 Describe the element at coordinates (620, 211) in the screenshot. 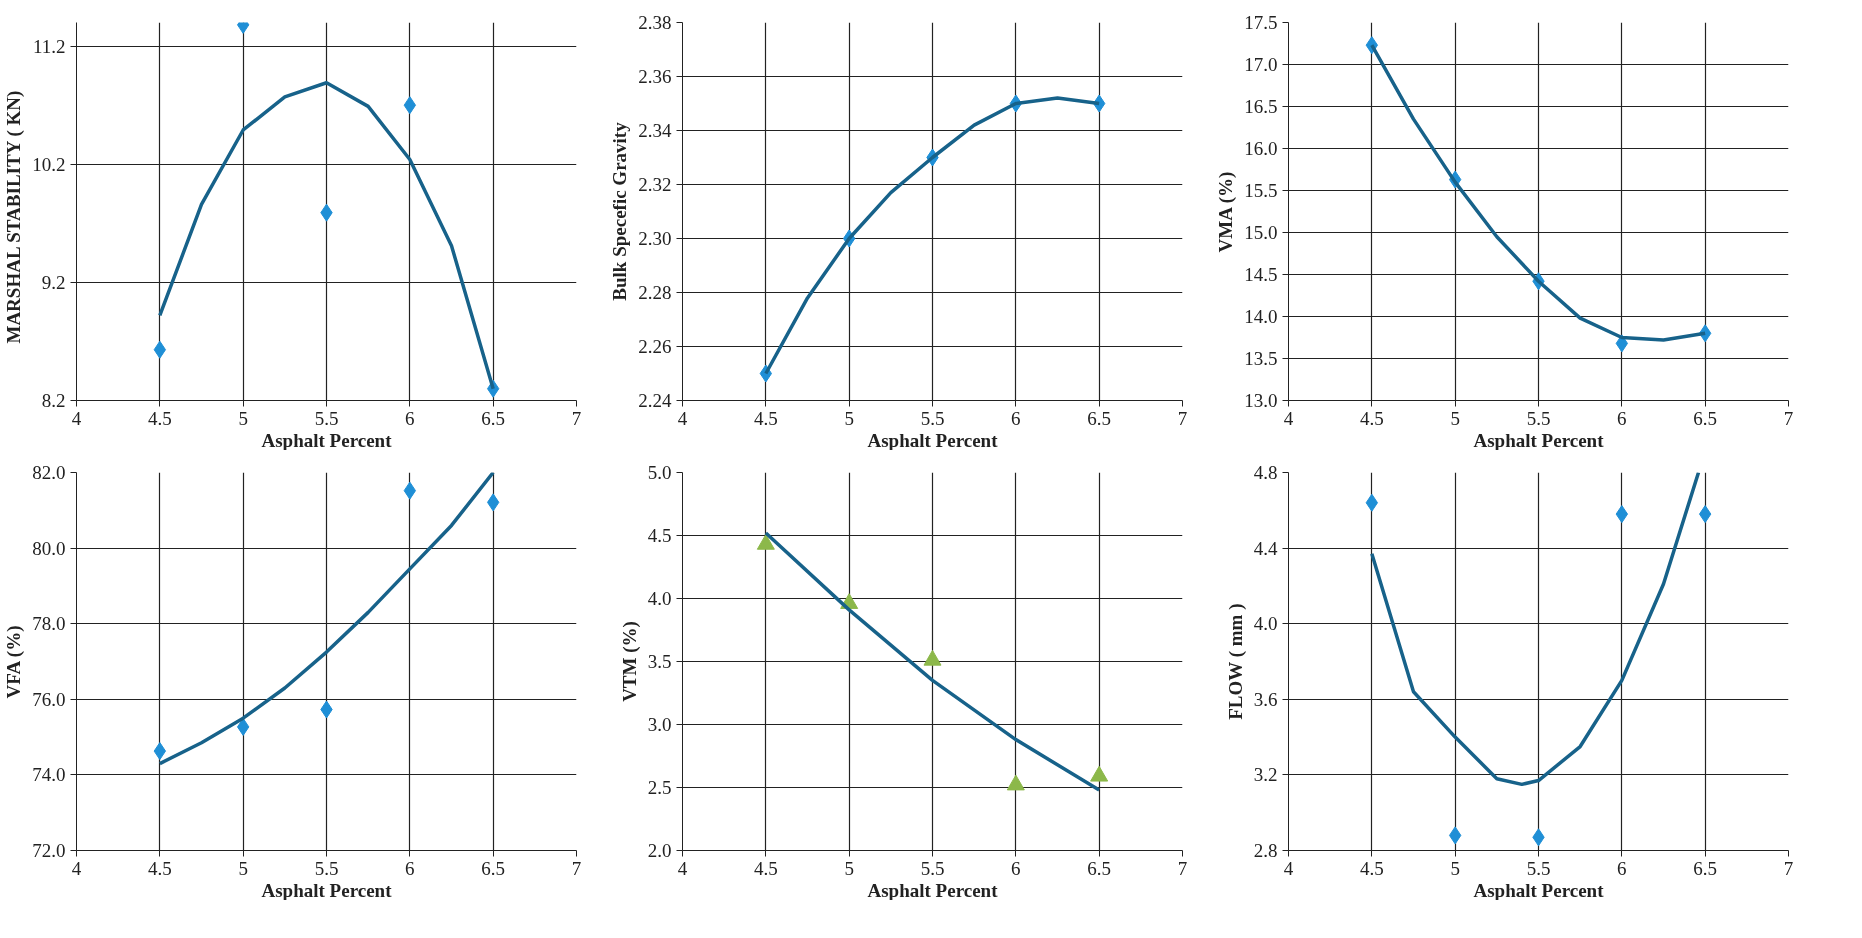

I see `y-axis-title: Bulk Specefic Gravity` at that location.